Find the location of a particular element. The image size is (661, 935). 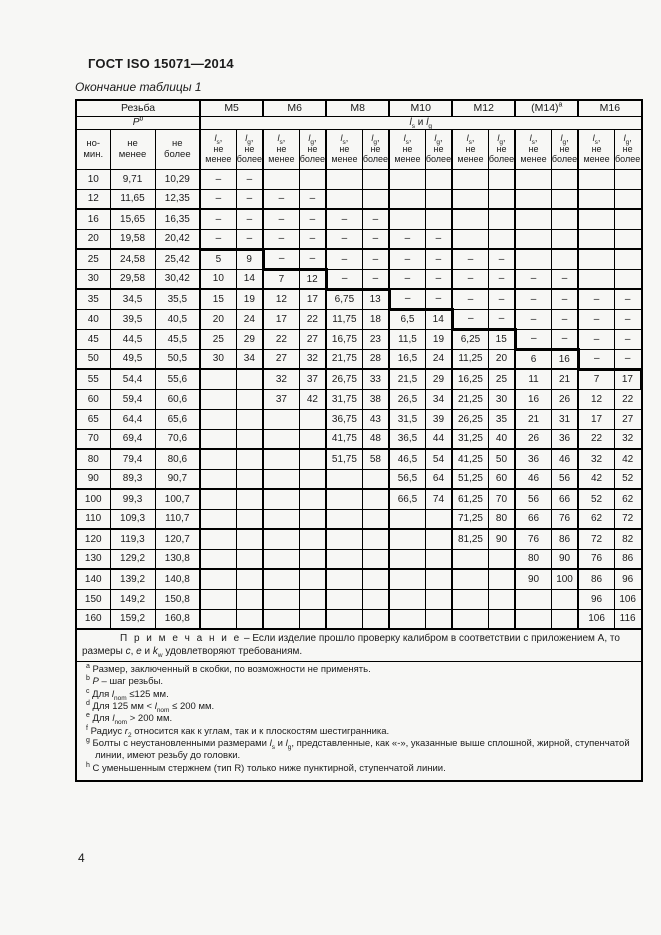

lg-value-cell: 25 is located at coordinates (502, 379).